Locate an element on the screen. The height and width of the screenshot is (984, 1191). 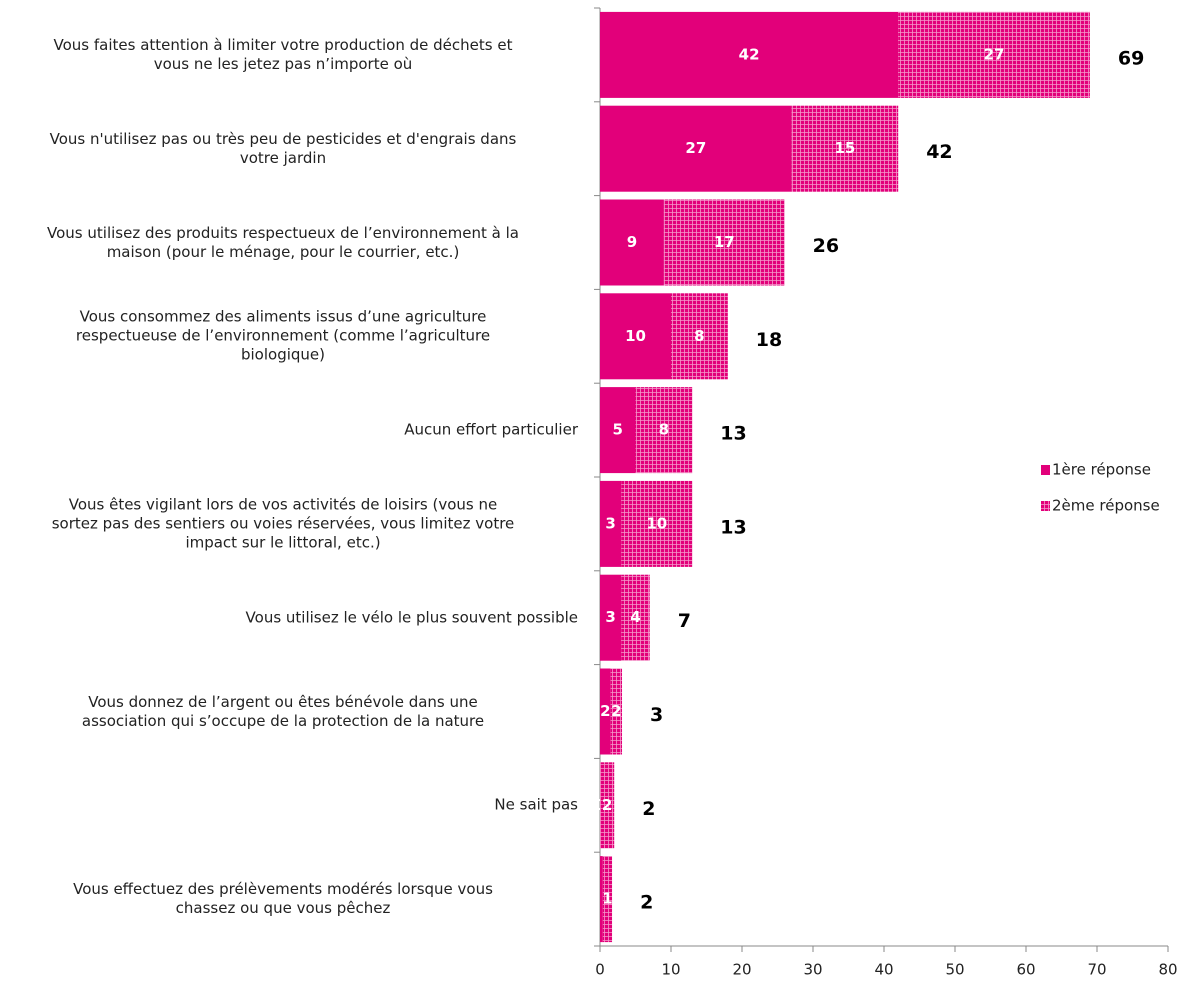
data-label: 1 is located at coordinates (607, 899).